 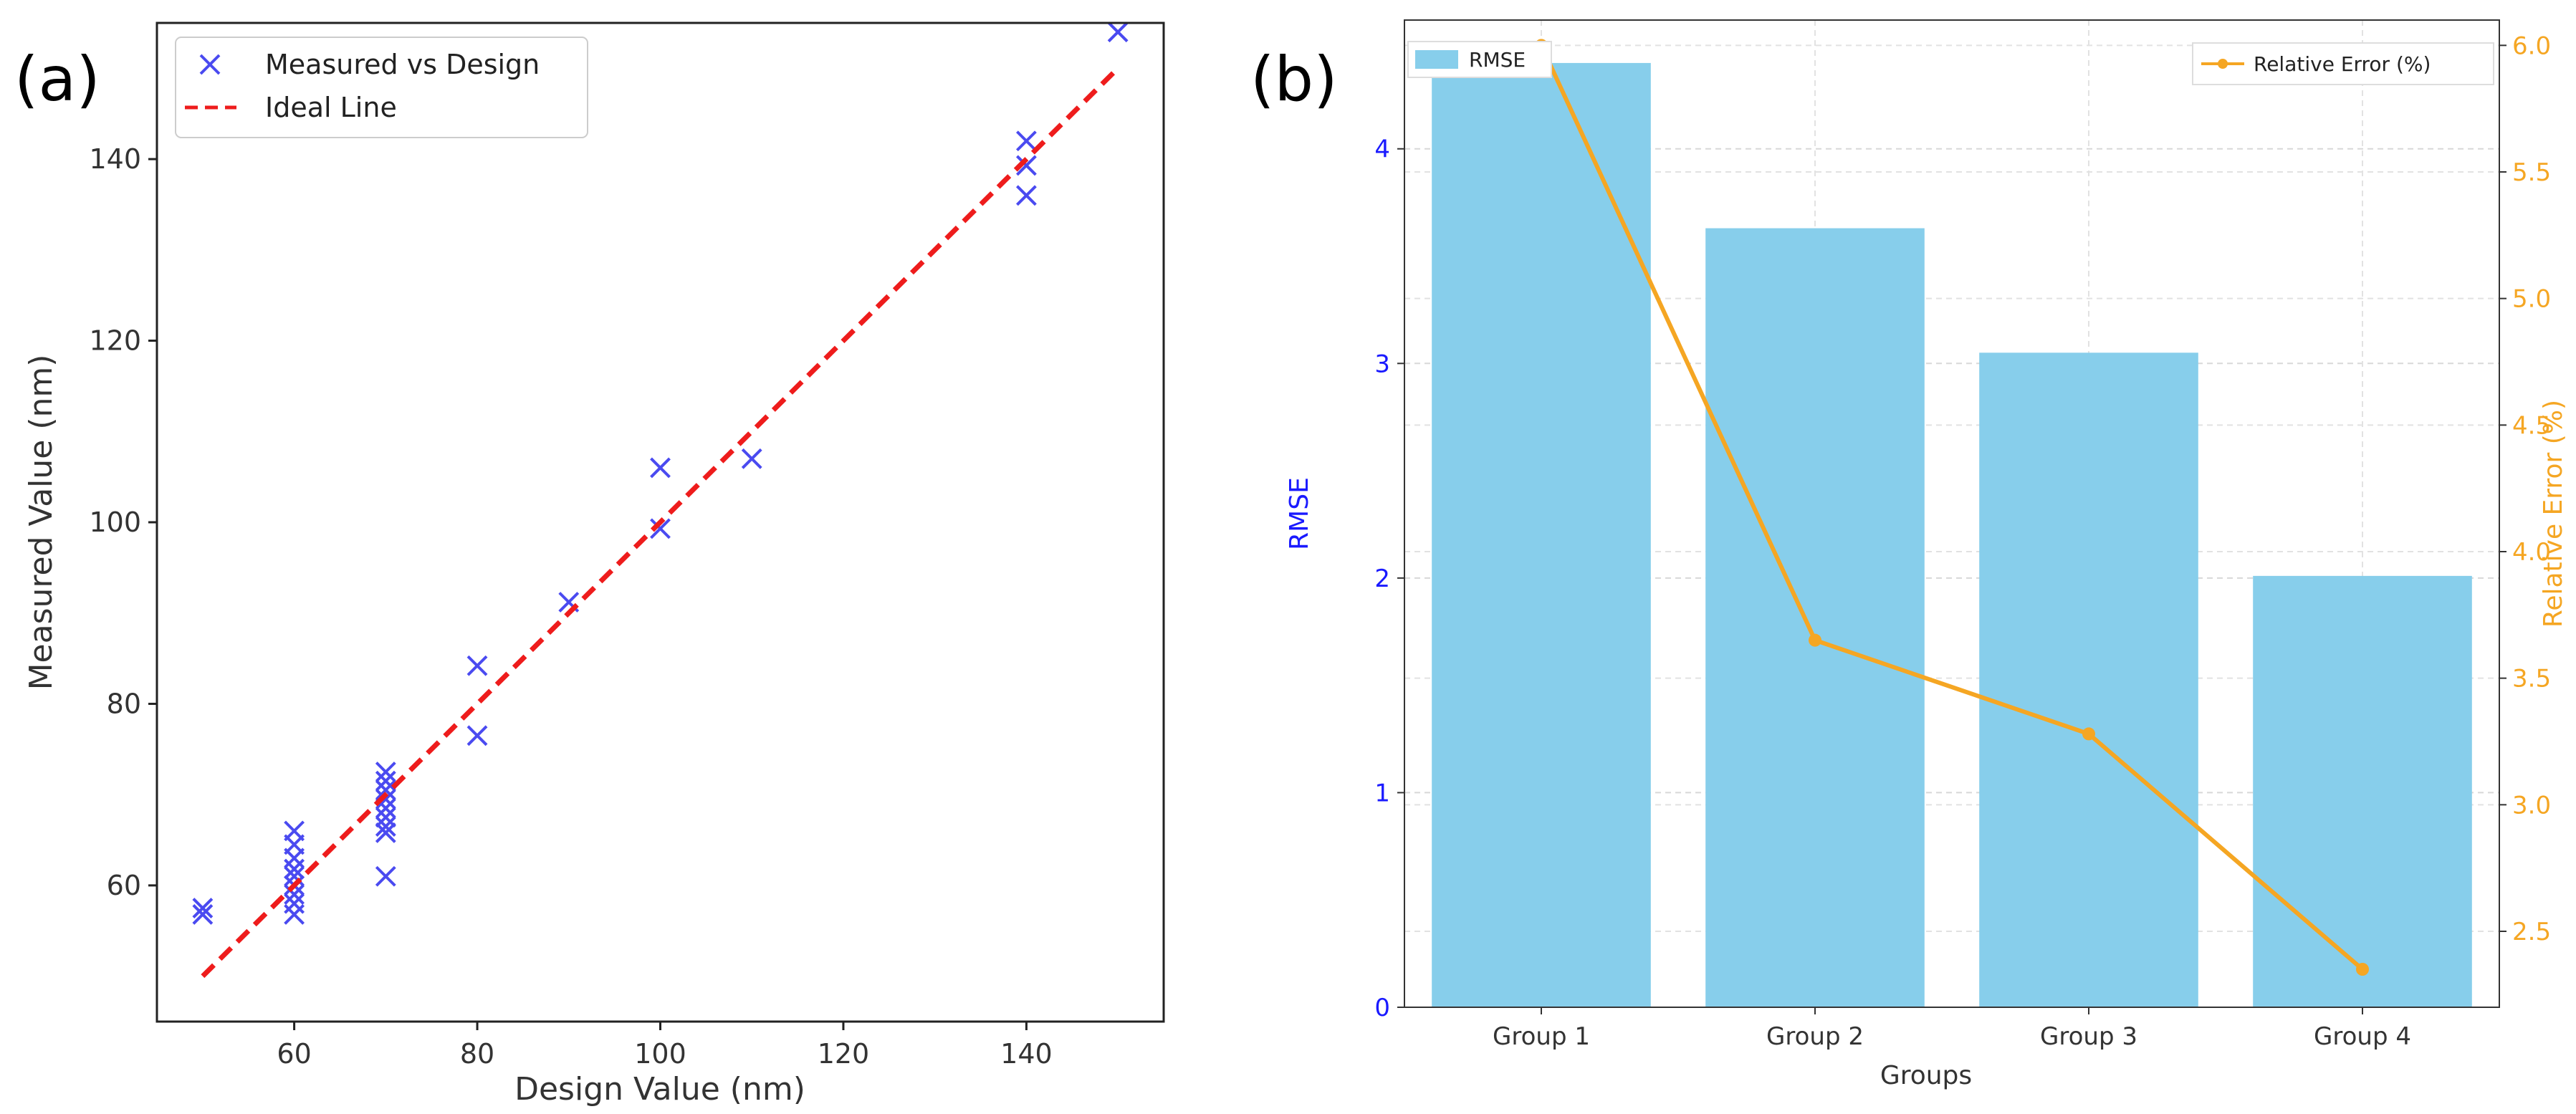 I want to click on y-tick-label: 120, so click(x=115, y=341).